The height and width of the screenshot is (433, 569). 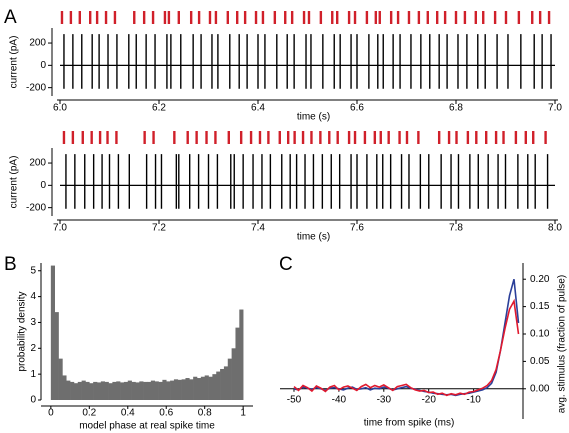 I want to click on x-tick-label: 6.2, so click(x=159, y=108).